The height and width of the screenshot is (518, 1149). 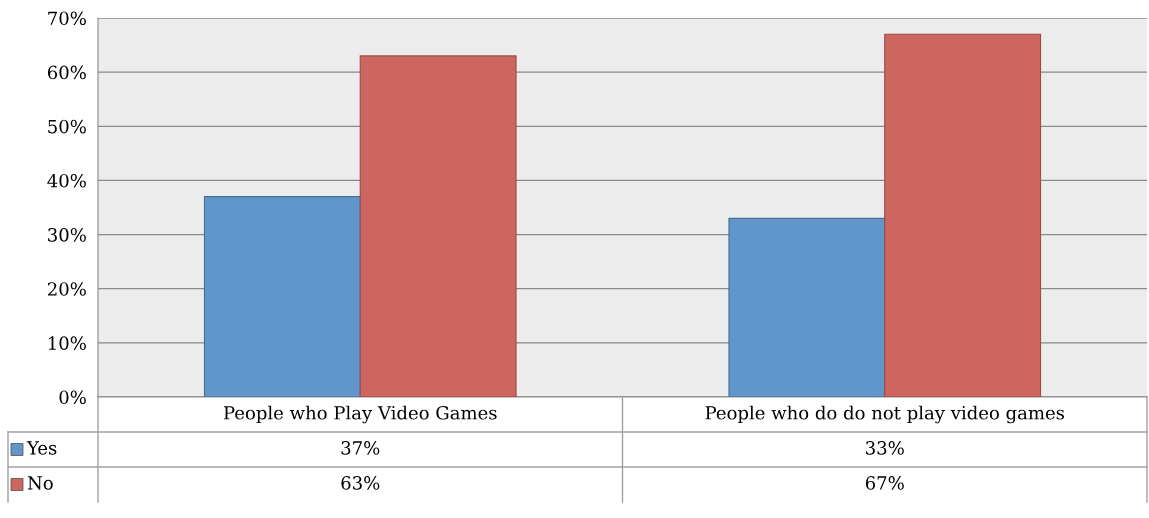 What do you see at coordinates (884, 483) in the screenshot?
I see `data-label: 67%` at bounding box center [884, 483].